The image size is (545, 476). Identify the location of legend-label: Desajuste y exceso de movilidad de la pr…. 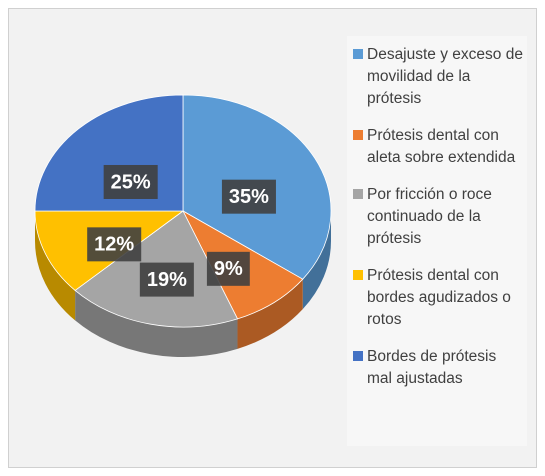
(445, 76).